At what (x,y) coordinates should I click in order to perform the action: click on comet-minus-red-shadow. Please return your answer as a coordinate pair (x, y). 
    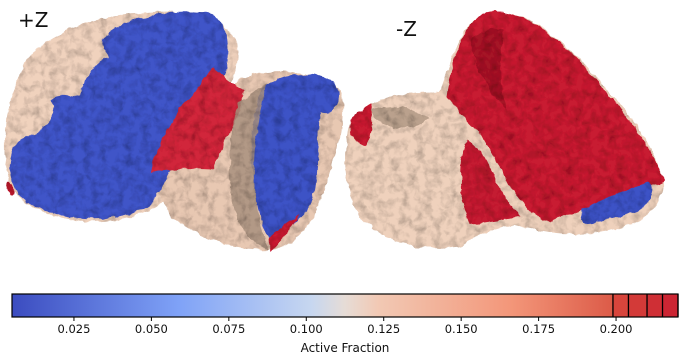
    Looking at the image, I should click on (489, 69).